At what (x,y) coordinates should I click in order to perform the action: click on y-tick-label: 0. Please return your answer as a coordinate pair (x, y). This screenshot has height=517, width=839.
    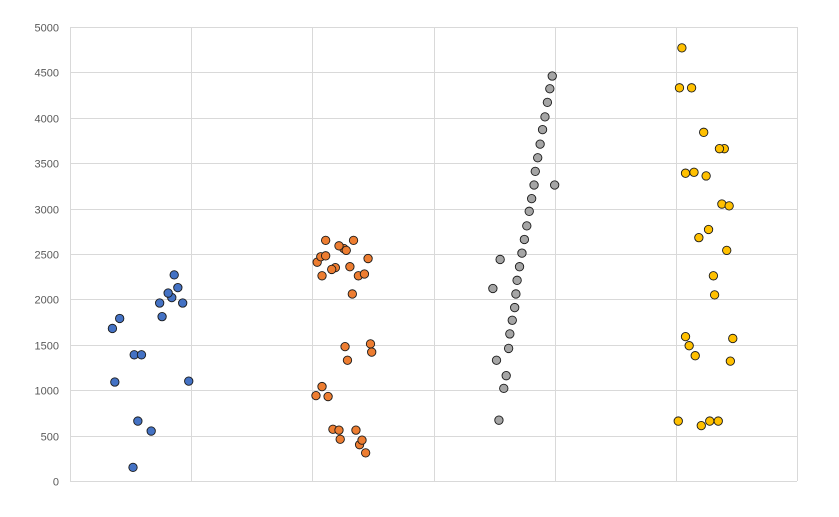
    Looking at the image, I should click on (56, 483).